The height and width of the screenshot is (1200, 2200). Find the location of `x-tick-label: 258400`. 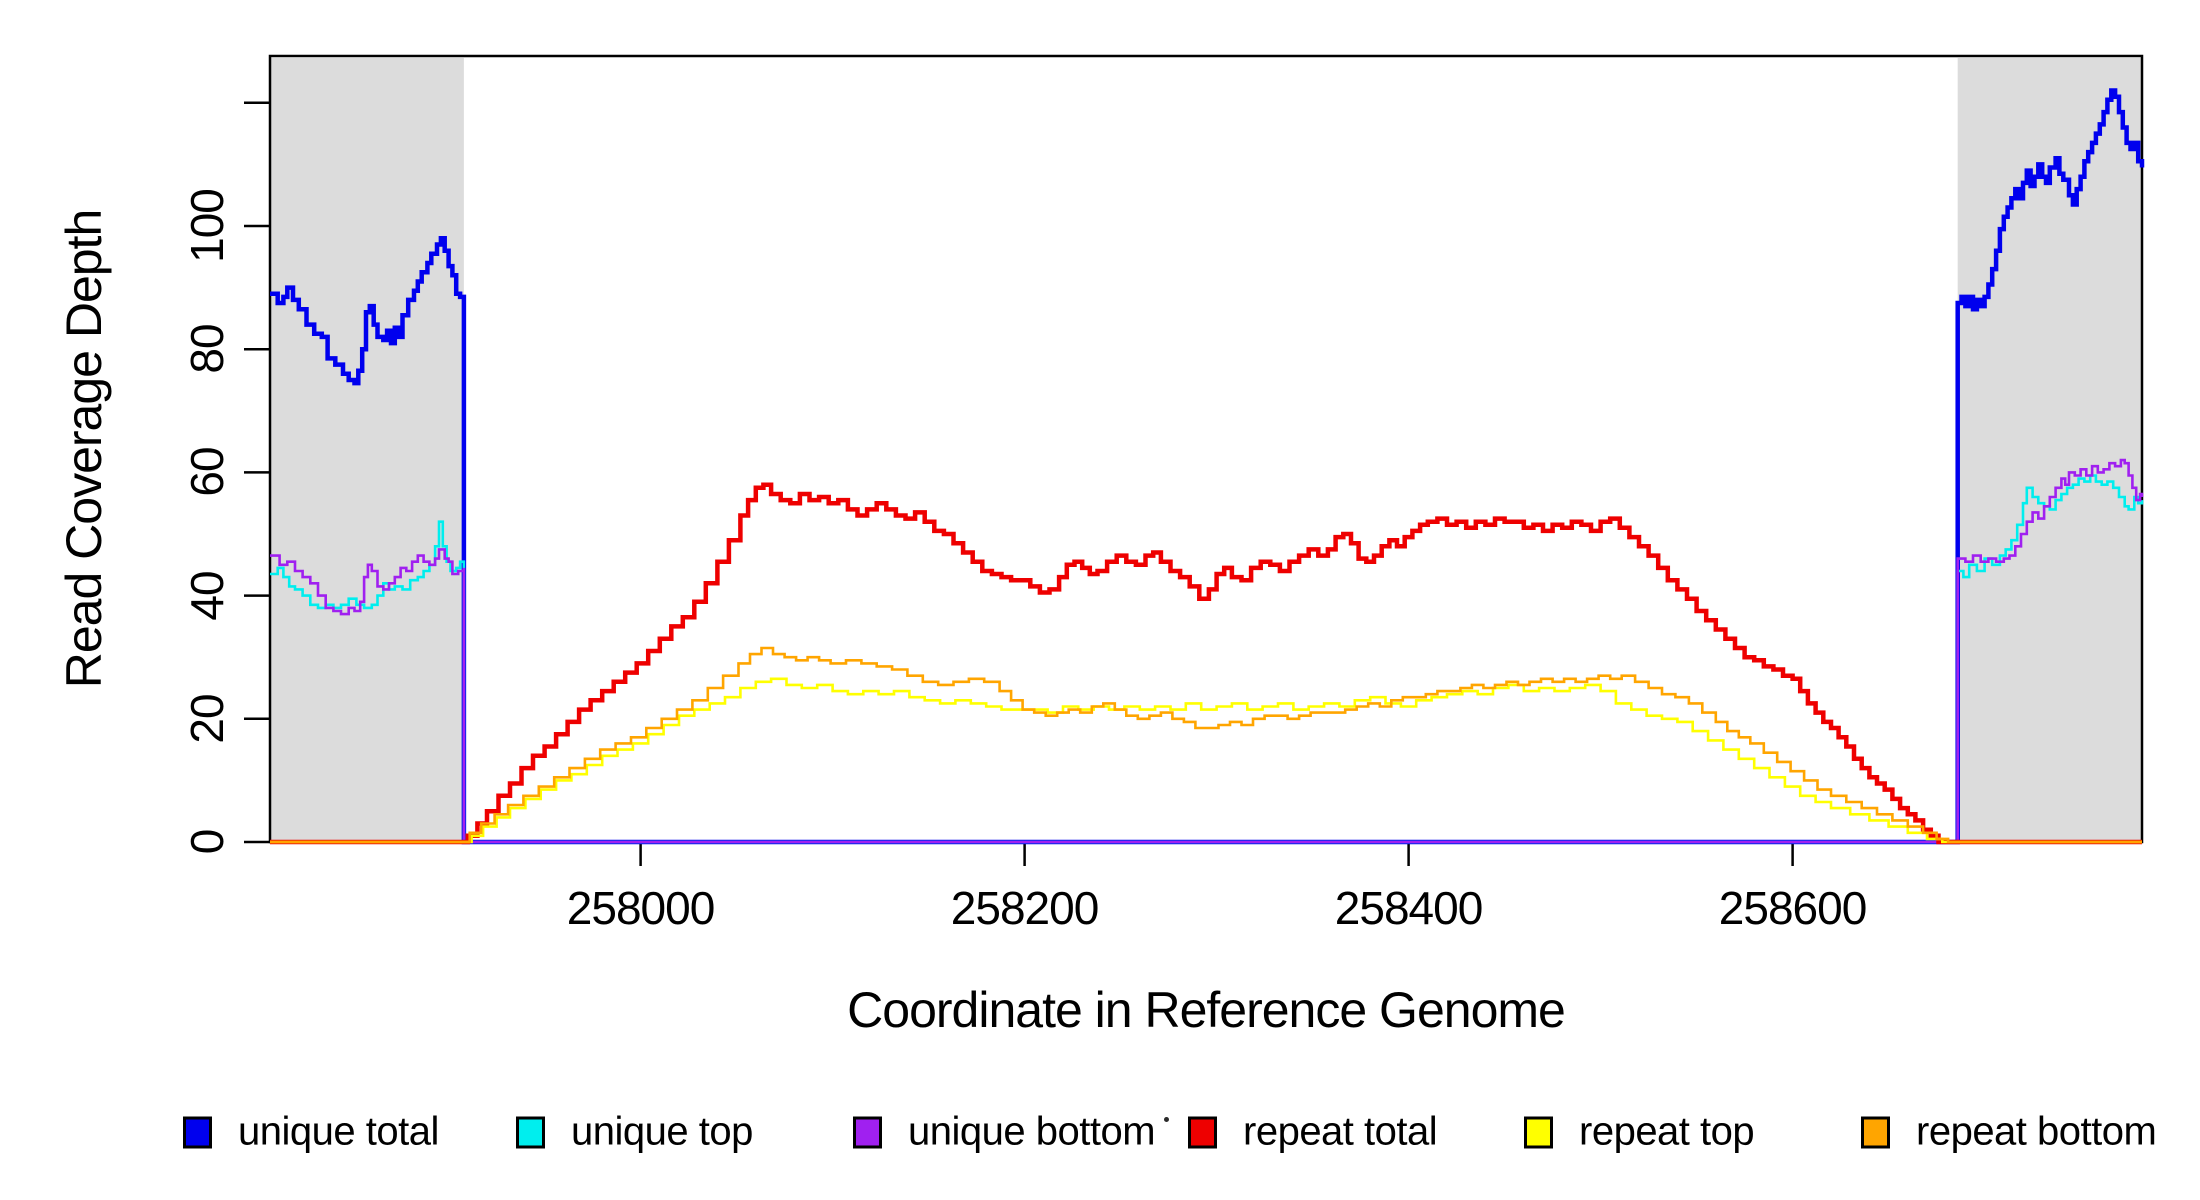

x-tick-label: 258400 is located at coordinates (1408, 908).